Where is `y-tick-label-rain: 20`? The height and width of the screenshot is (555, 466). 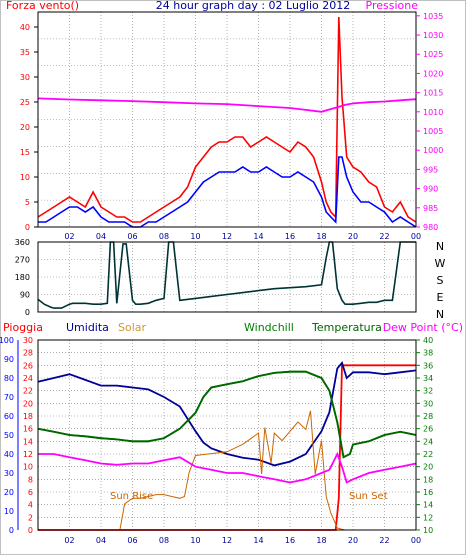
y-tick-label-rain: 20 is located at coordinates (28, 403).